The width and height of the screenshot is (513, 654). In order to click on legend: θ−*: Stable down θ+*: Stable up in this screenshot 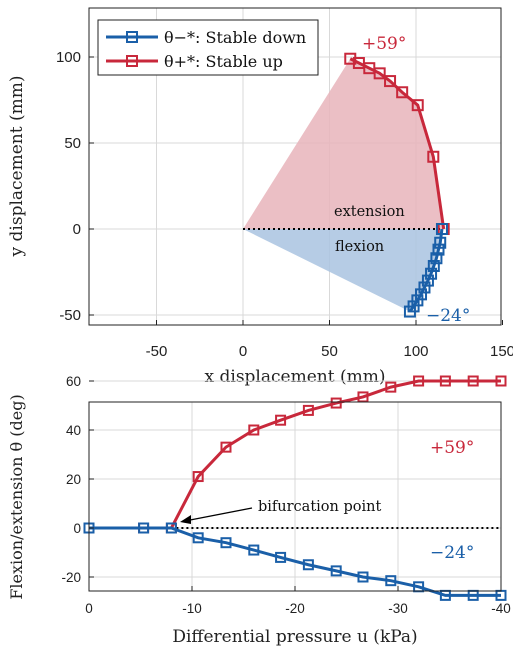, I will do `click(208, 47)`.